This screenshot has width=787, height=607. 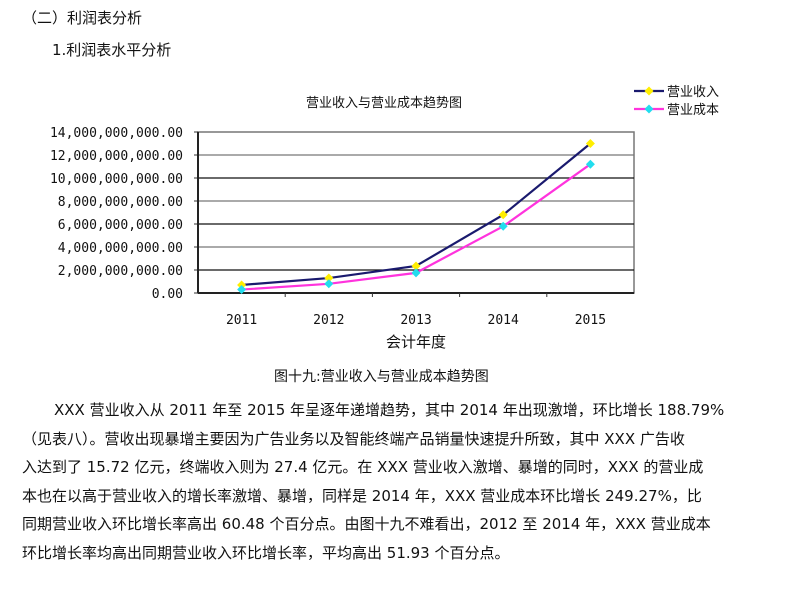 What do you see at coordinates (120, 271) in the screenshot?
I see `y-tick-label: 2,000,000,000.00` at bounding box center [120, 271].